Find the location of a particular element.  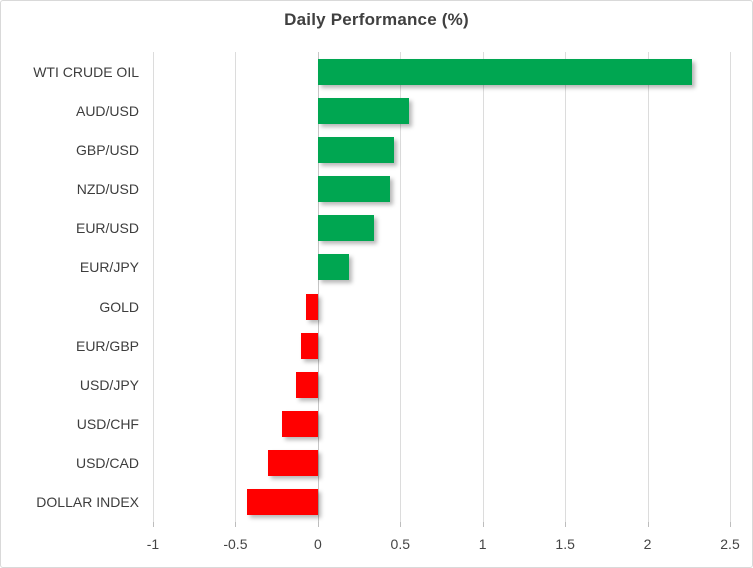

category-label: GBP/USD is located at coordinates (107, 149).